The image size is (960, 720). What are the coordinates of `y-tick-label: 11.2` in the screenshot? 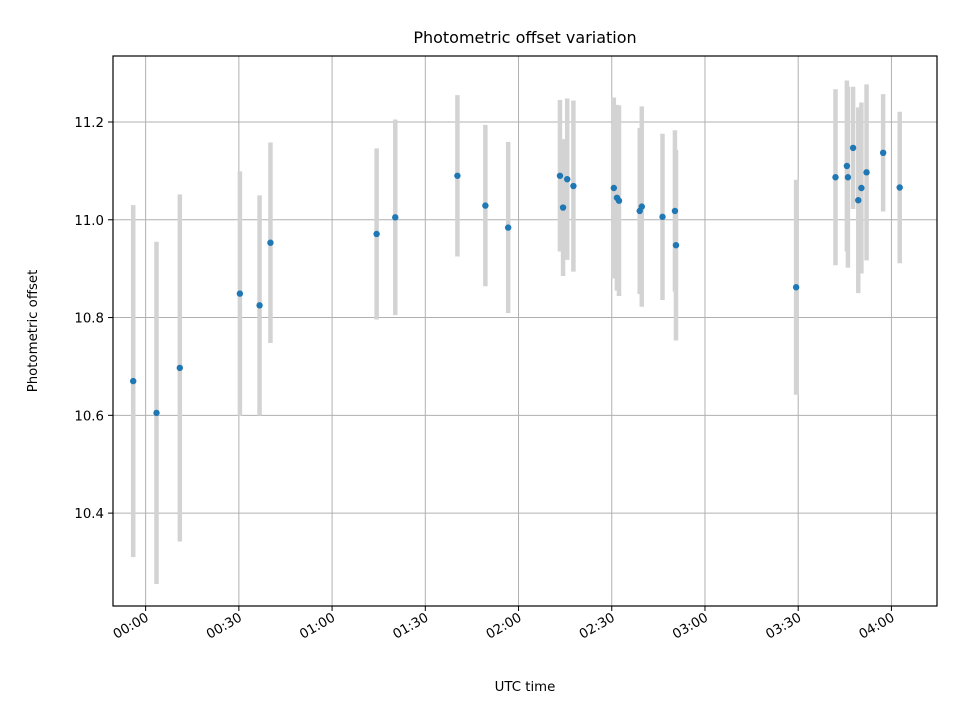 It's located at (89, 123).